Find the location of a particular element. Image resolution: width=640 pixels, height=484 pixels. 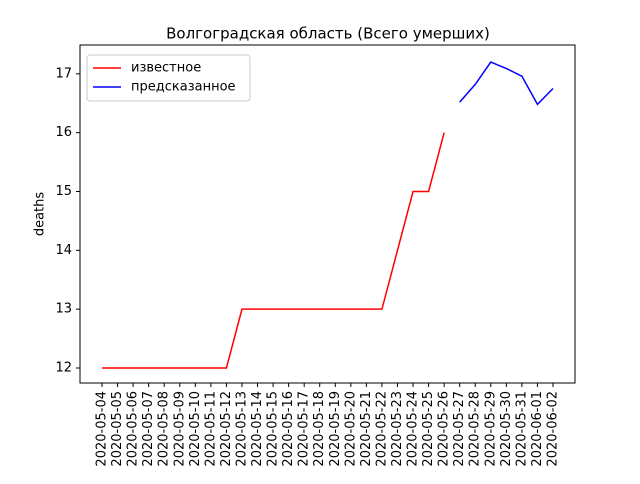

x-tick-label: 2020-05-11 is located at coordinates (210, 429).